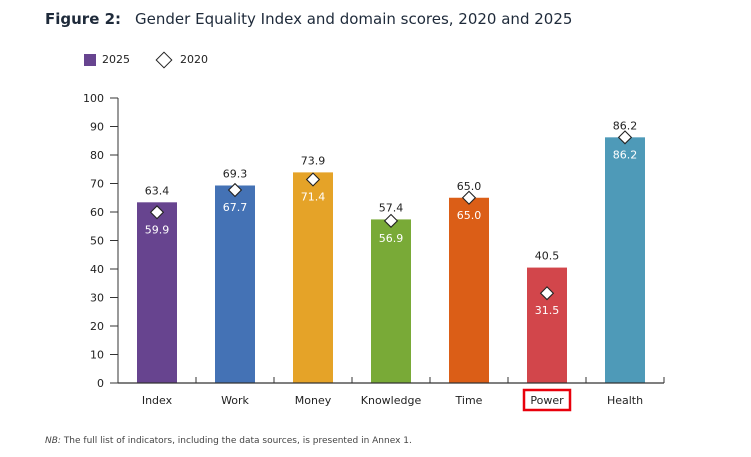  Describe the element at coordinates (313, 197) in the screenshot. I see `marker-value-label: 71.4` at that location.